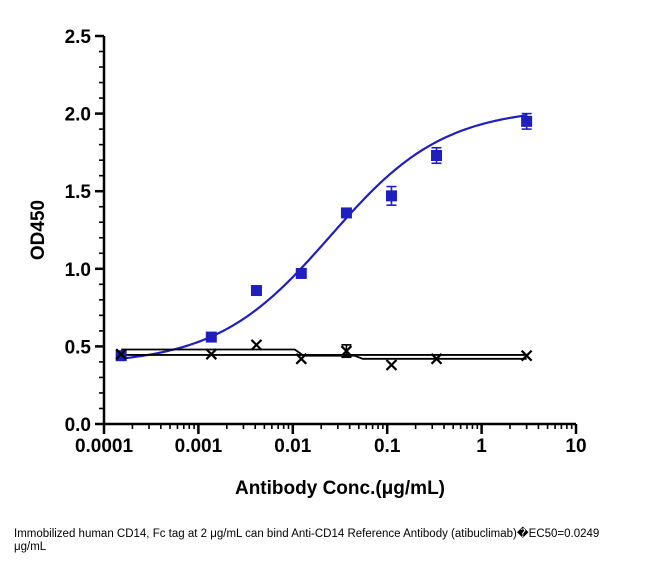 This screenshot has width=654, height=566. Describe the element at coordinates (78, 270) in the screenshot. I see `y-tick-label: 1.0` at that location.